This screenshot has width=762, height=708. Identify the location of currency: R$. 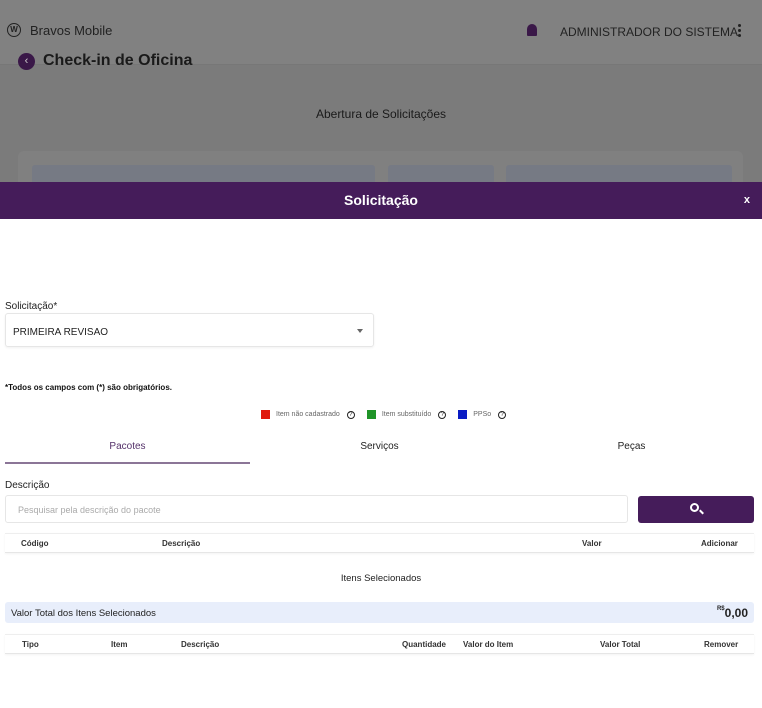
(720, 609).